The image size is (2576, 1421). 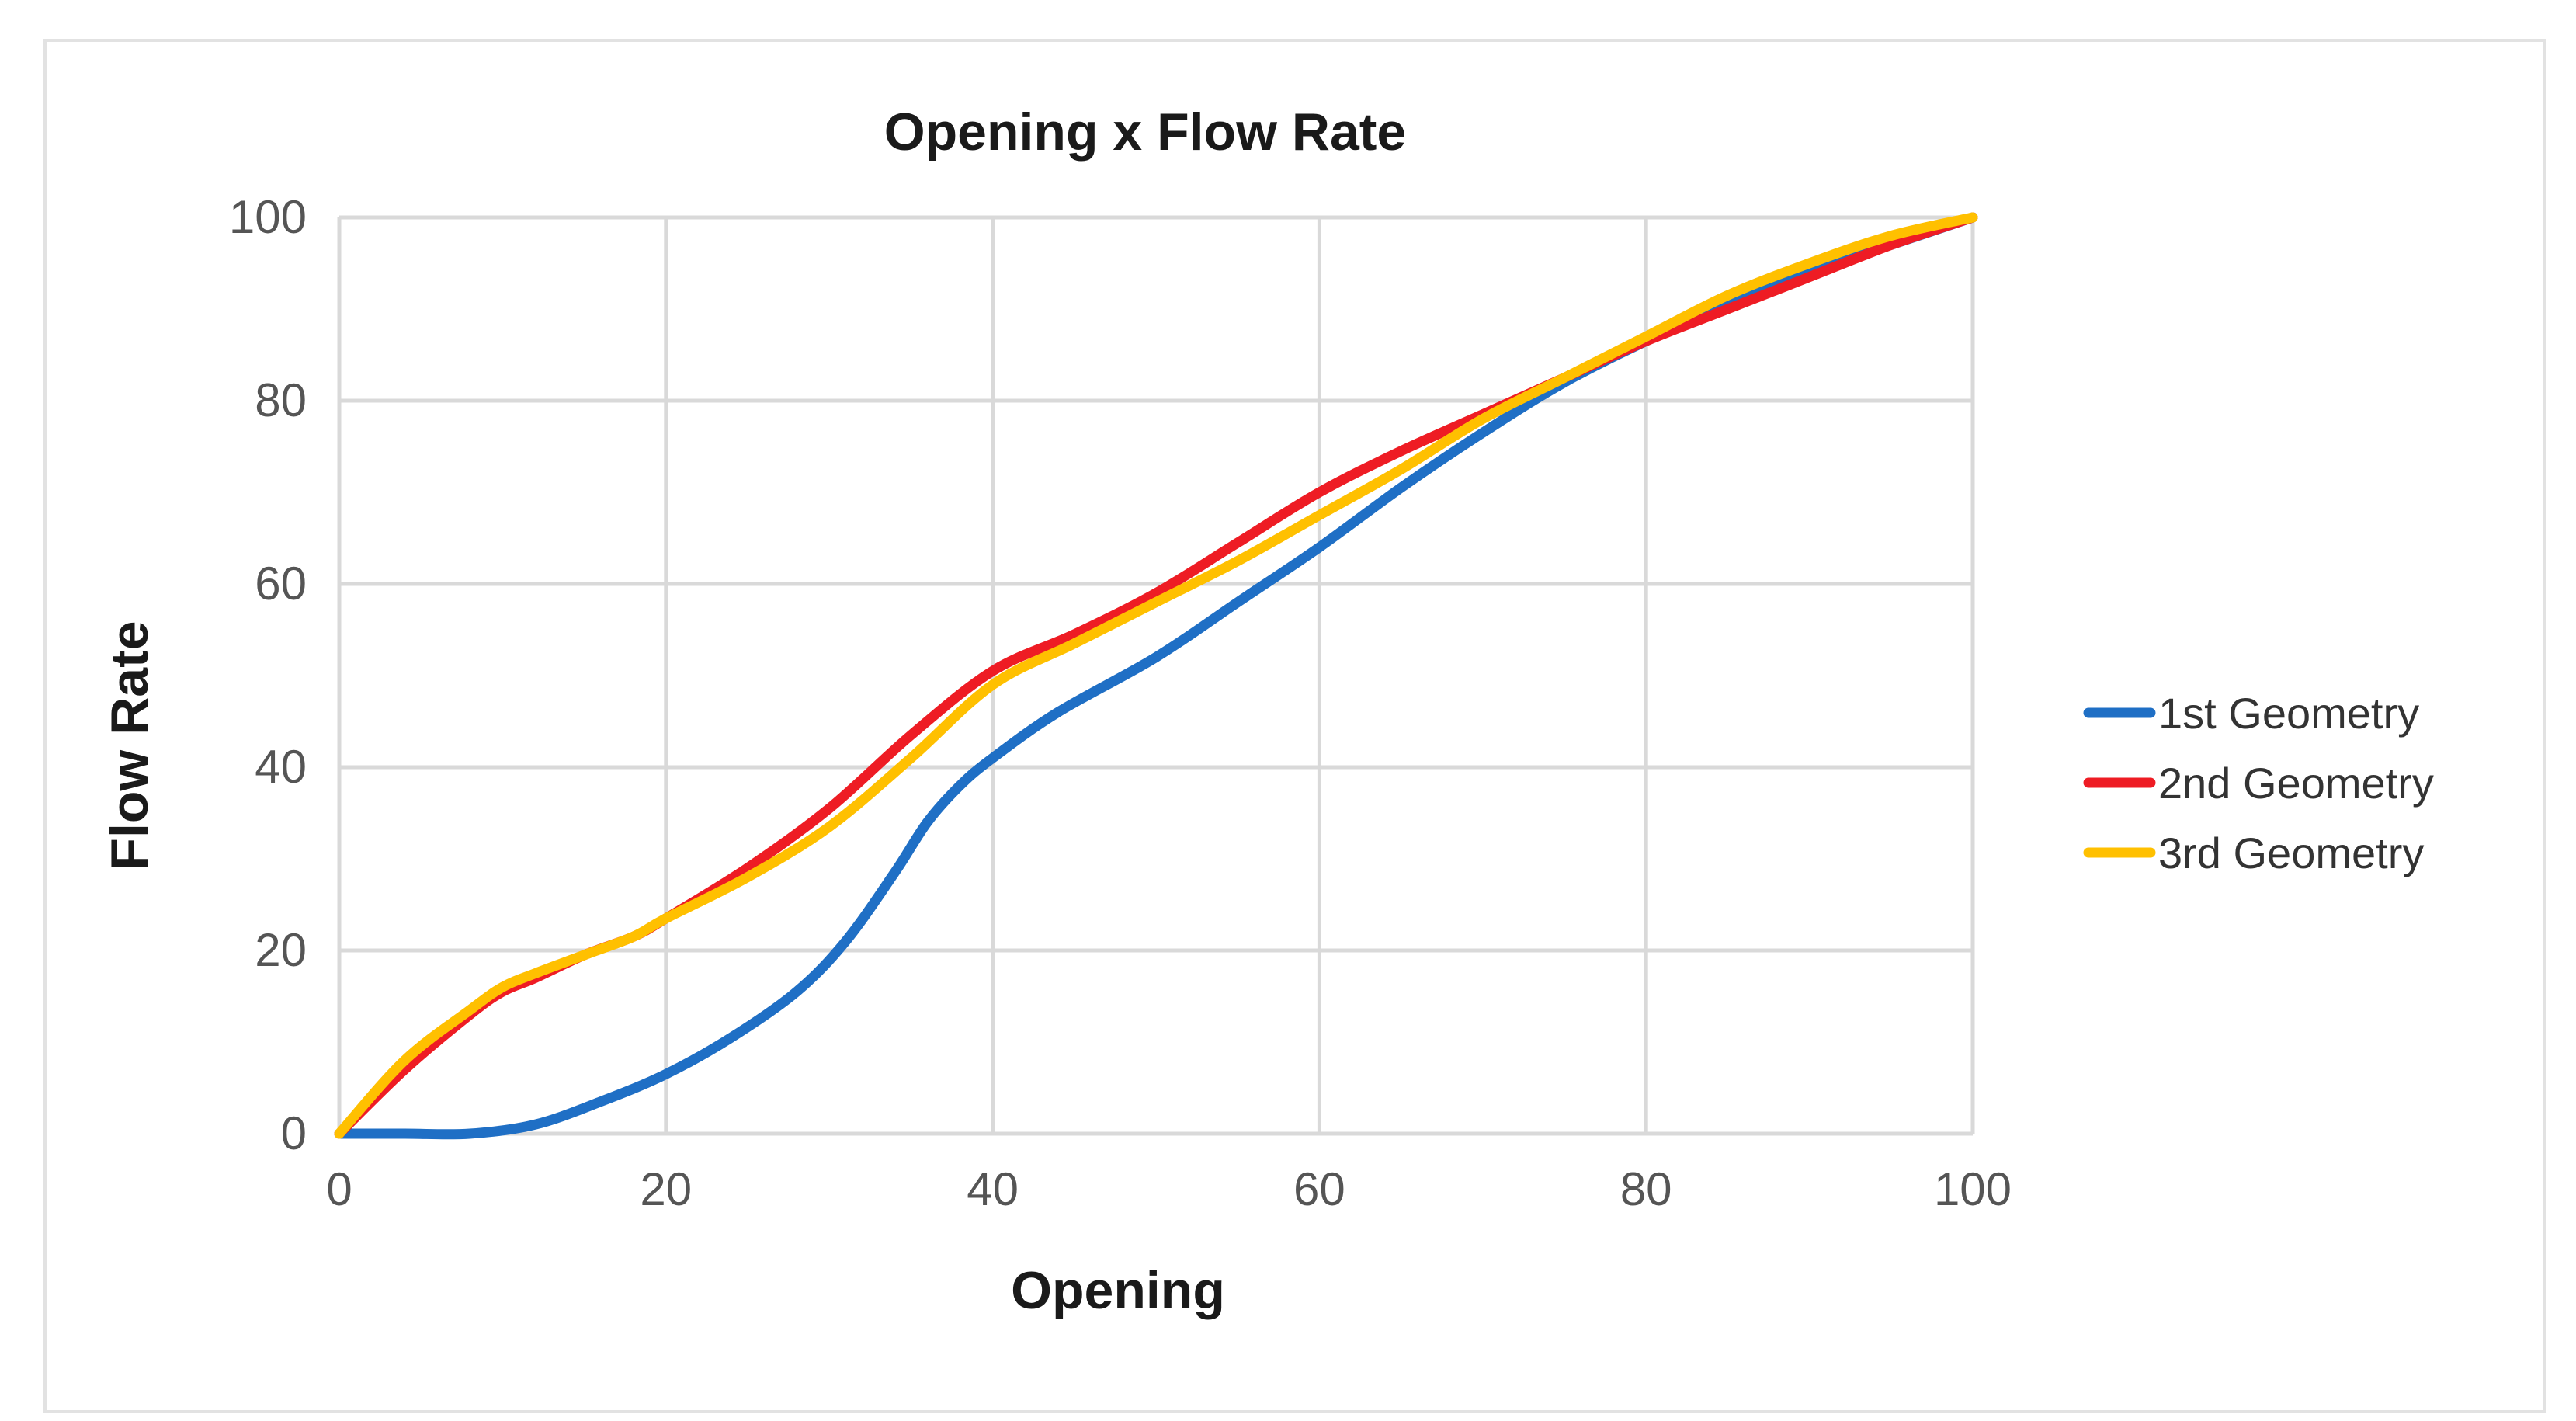 What do you see at coordinates (294, 1133) in the screenshot?
I see `y-tick-label: 0` at bounding box center [294, 1133].